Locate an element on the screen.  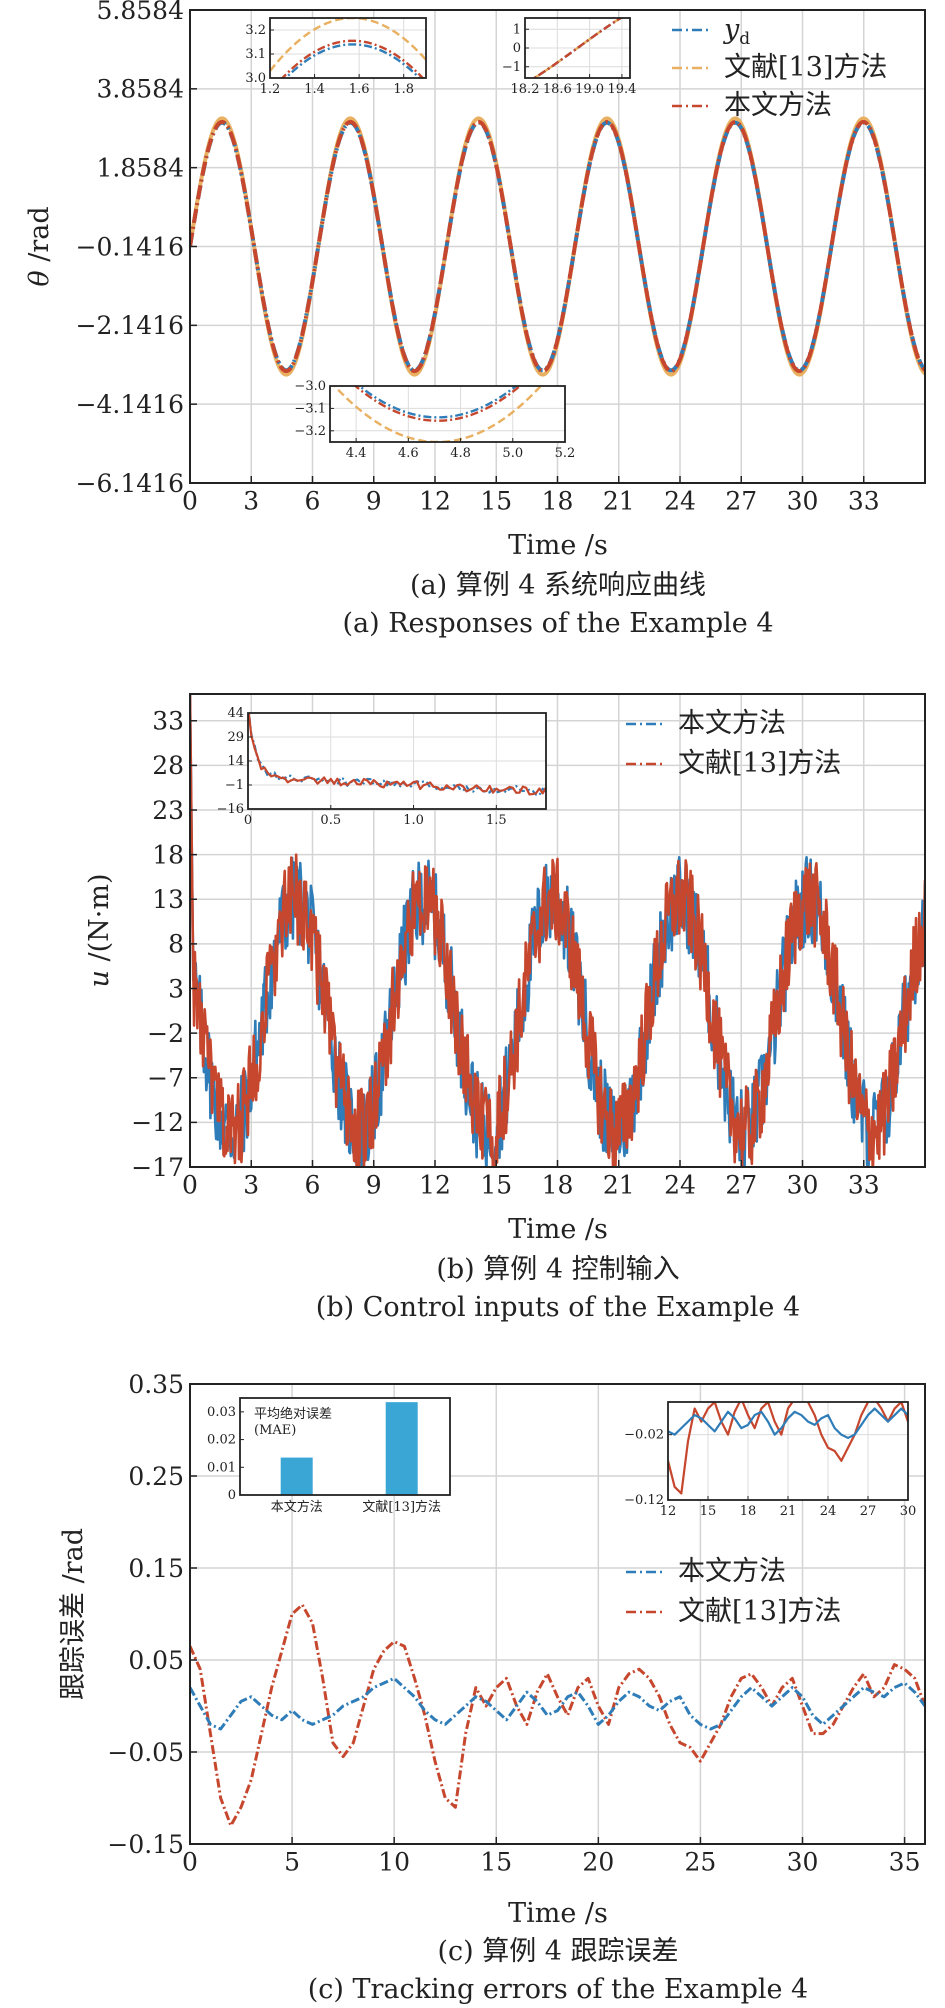
panel-b-inset-xtick-label: 1.0 is located at coordinates (413, 820).